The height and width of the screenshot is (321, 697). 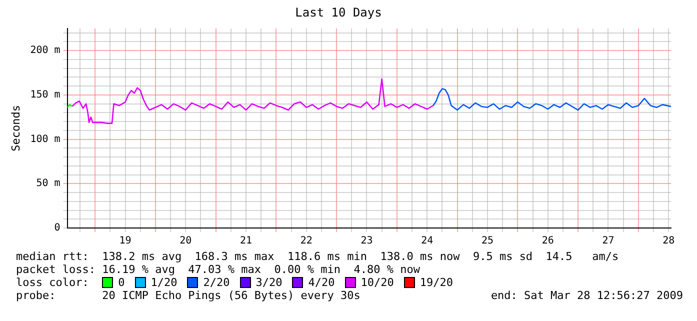 I want to click on text: probe: 20 ICMP Echo Pings (56 Bytes) every 30s, so click(x=188, y=295).